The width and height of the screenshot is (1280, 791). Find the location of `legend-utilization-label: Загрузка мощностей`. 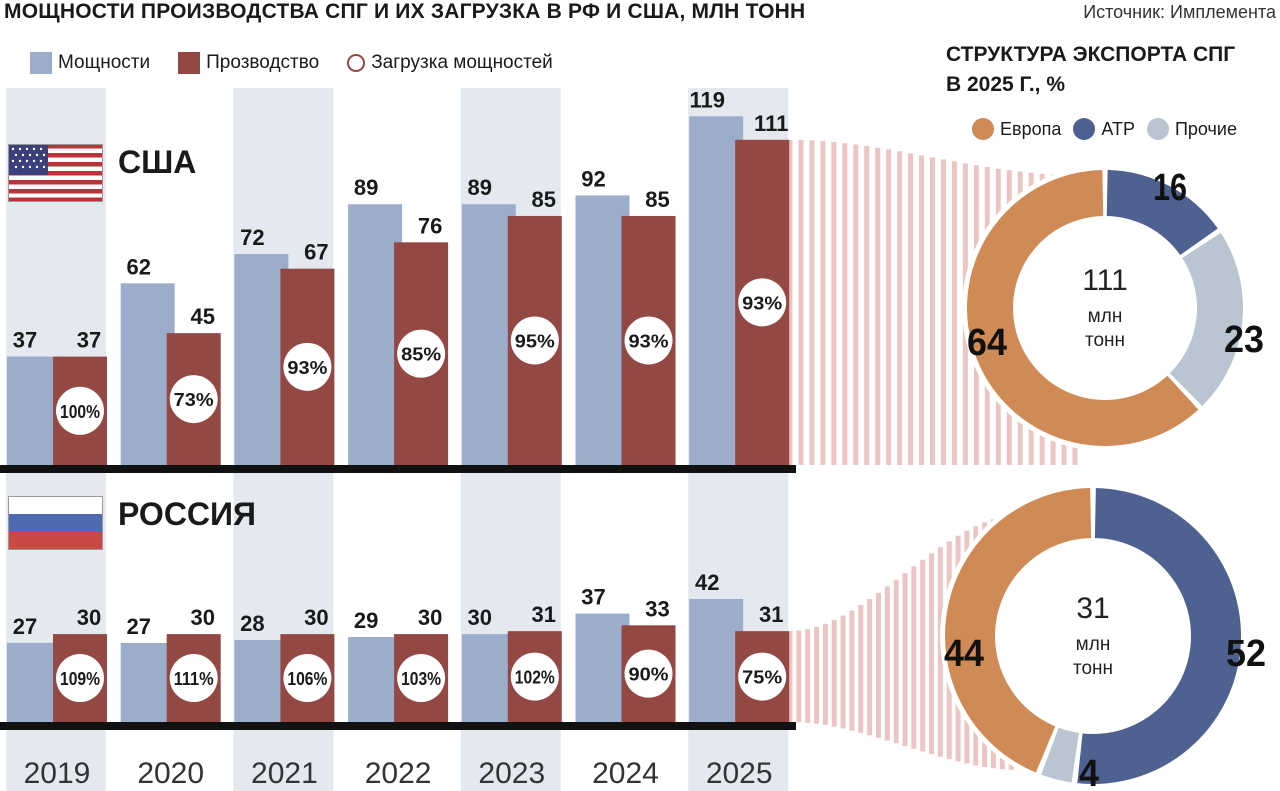

legend-utilization-label: Загрузка мощностей is located at coordinates (462, 62).